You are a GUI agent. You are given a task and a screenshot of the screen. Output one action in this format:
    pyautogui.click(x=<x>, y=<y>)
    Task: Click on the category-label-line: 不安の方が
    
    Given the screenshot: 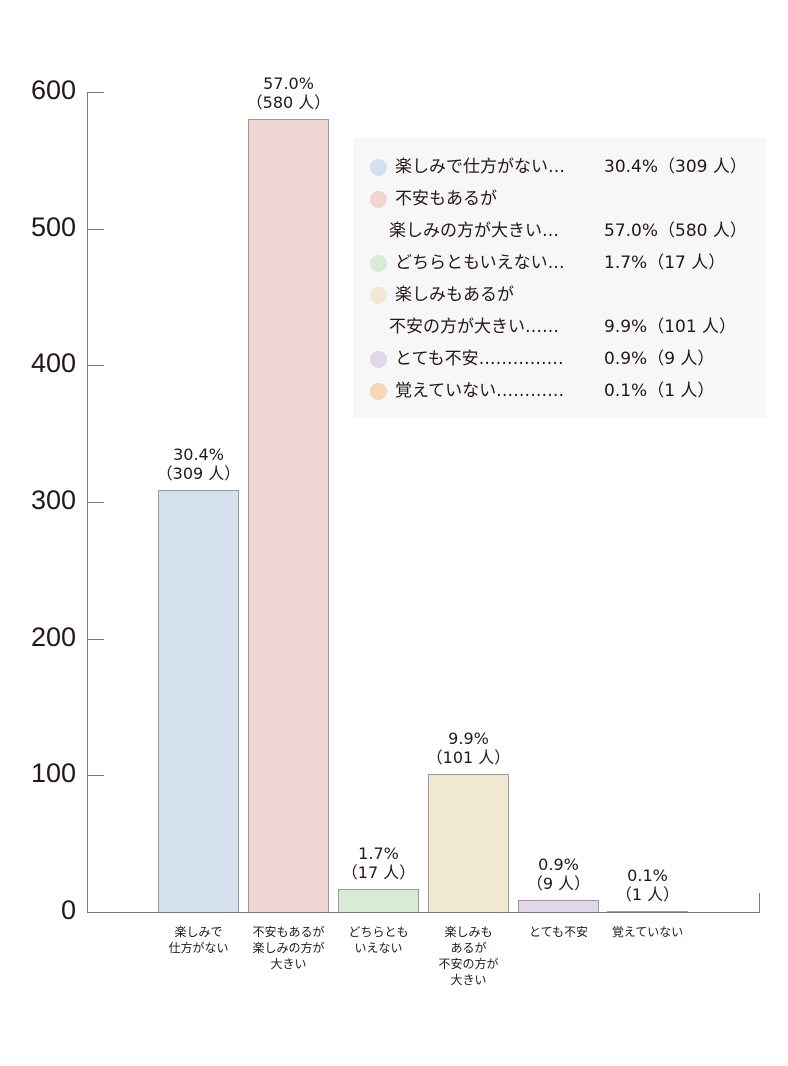 What is the action you would take?
    pyautogui.click(x=468, y=964)
    